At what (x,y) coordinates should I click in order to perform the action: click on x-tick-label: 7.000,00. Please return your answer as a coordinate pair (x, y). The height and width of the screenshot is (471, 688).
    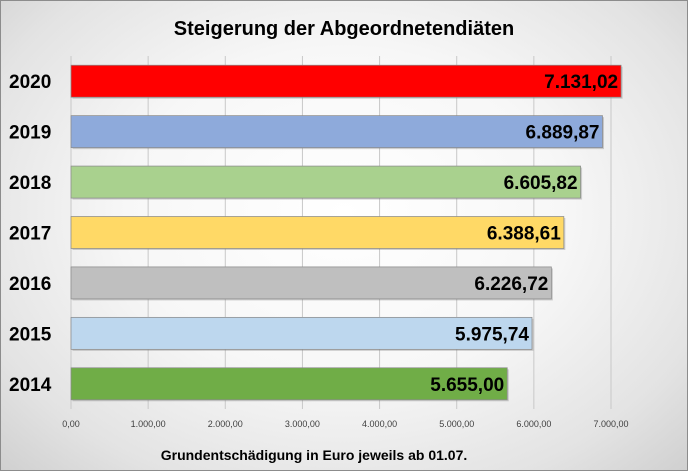
    Looking at the image, I should click on (610, 424).